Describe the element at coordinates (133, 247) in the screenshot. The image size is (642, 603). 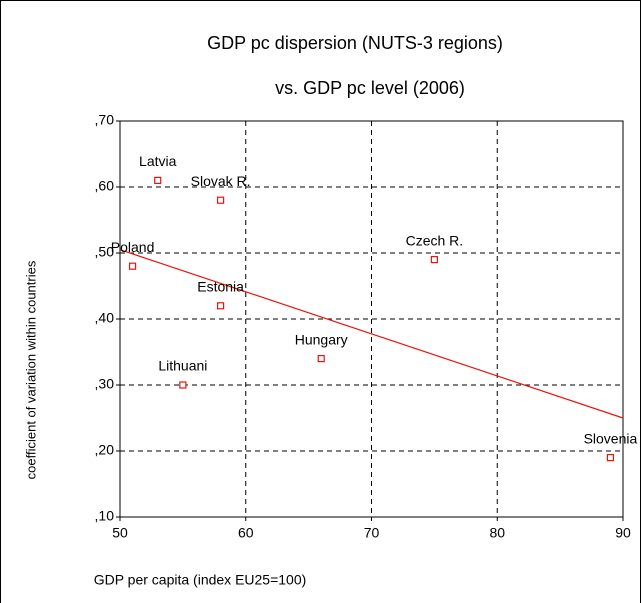
I see `point-label: Poland` at that location.